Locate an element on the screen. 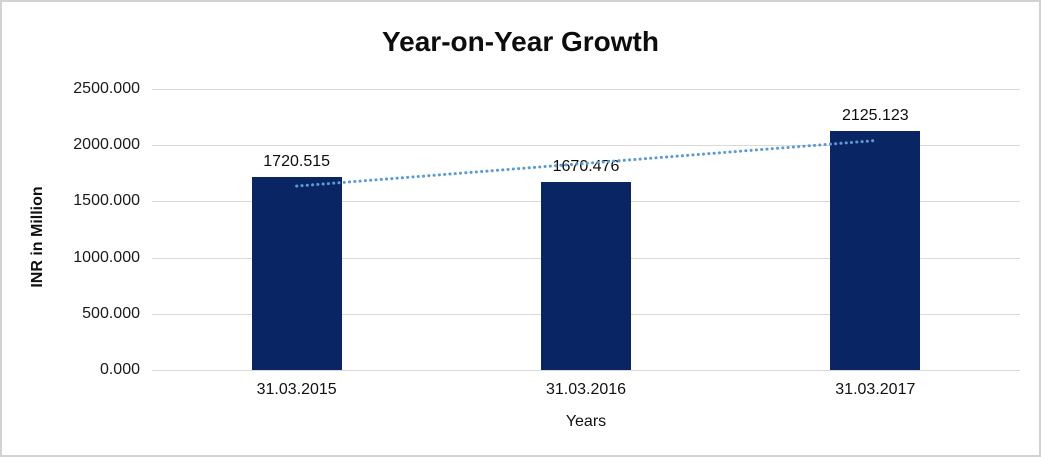  x-tick-label: 31.03.2017 is located at coordinates (875, 389).